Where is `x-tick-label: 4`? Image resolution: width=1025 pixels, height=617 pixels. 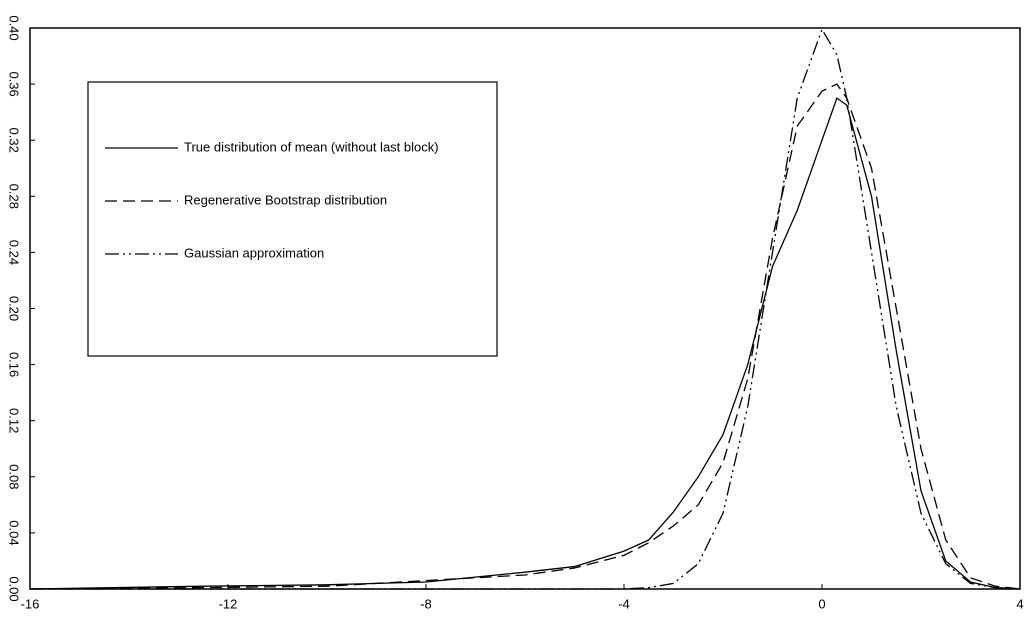
x-tick-label: 4 is located at coordinates (1019, 603).